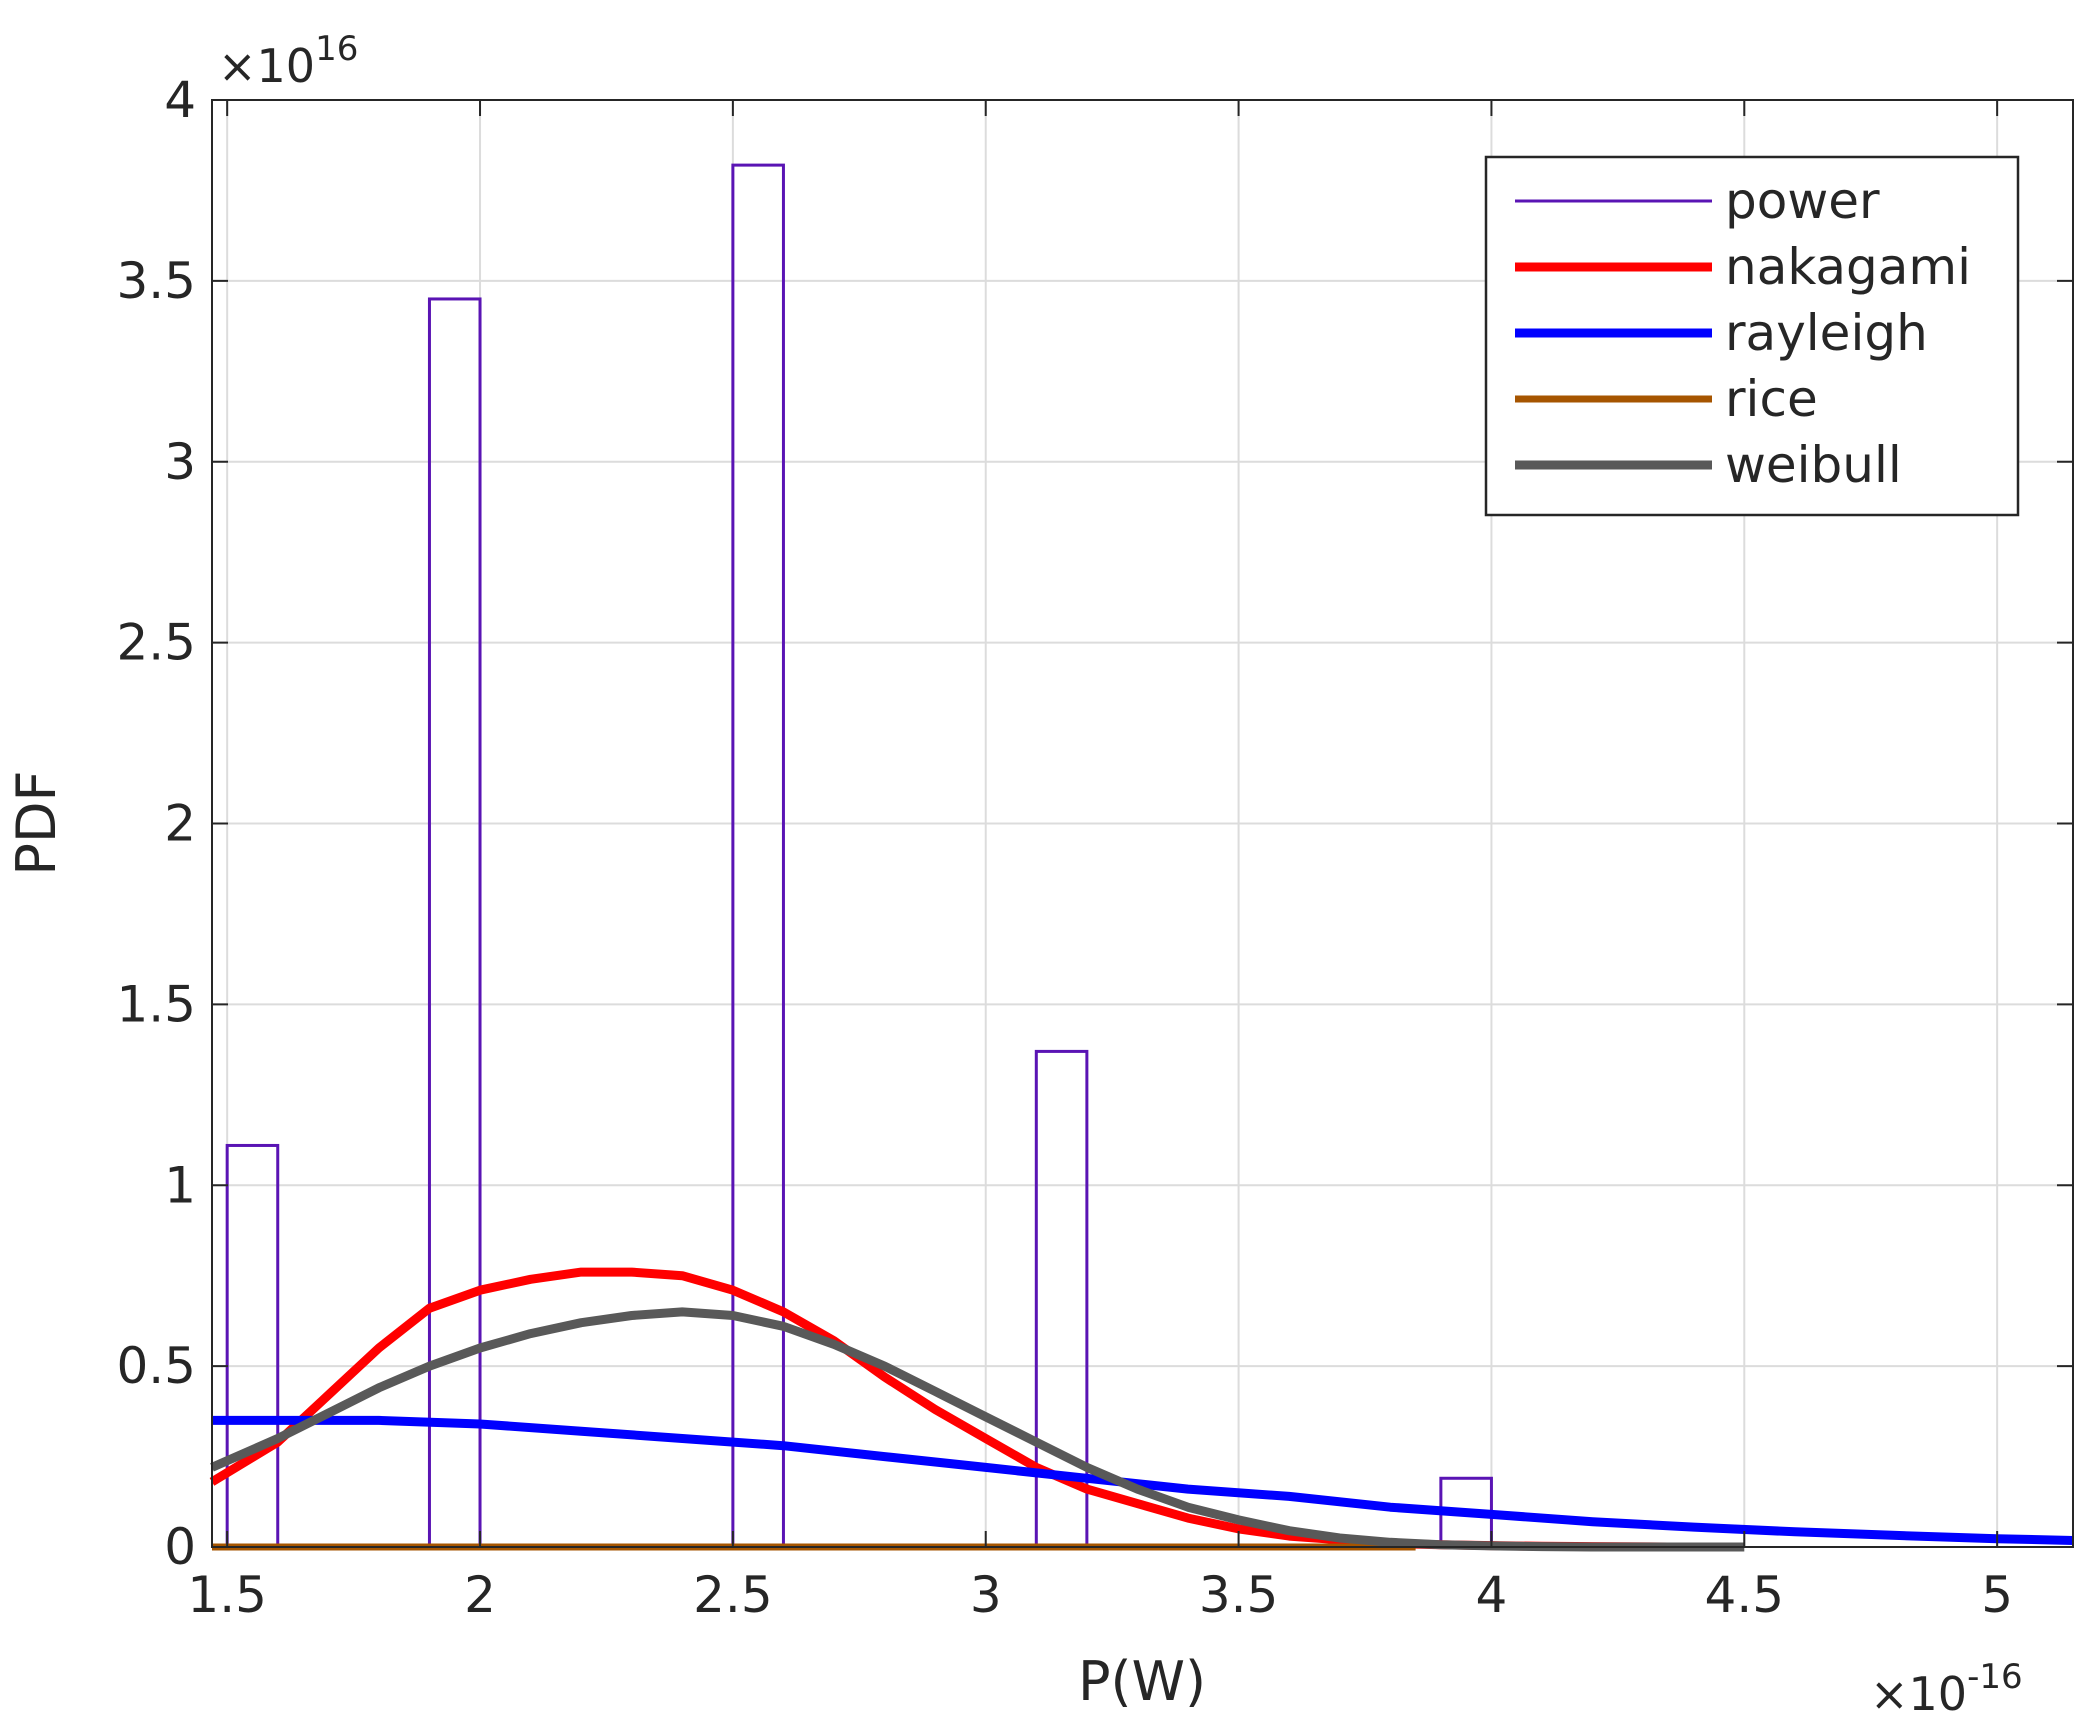 The width and height of the screenshot is (2091, 1723). I want to click on y-exponent-prefix: ×10, so click(266, 66).